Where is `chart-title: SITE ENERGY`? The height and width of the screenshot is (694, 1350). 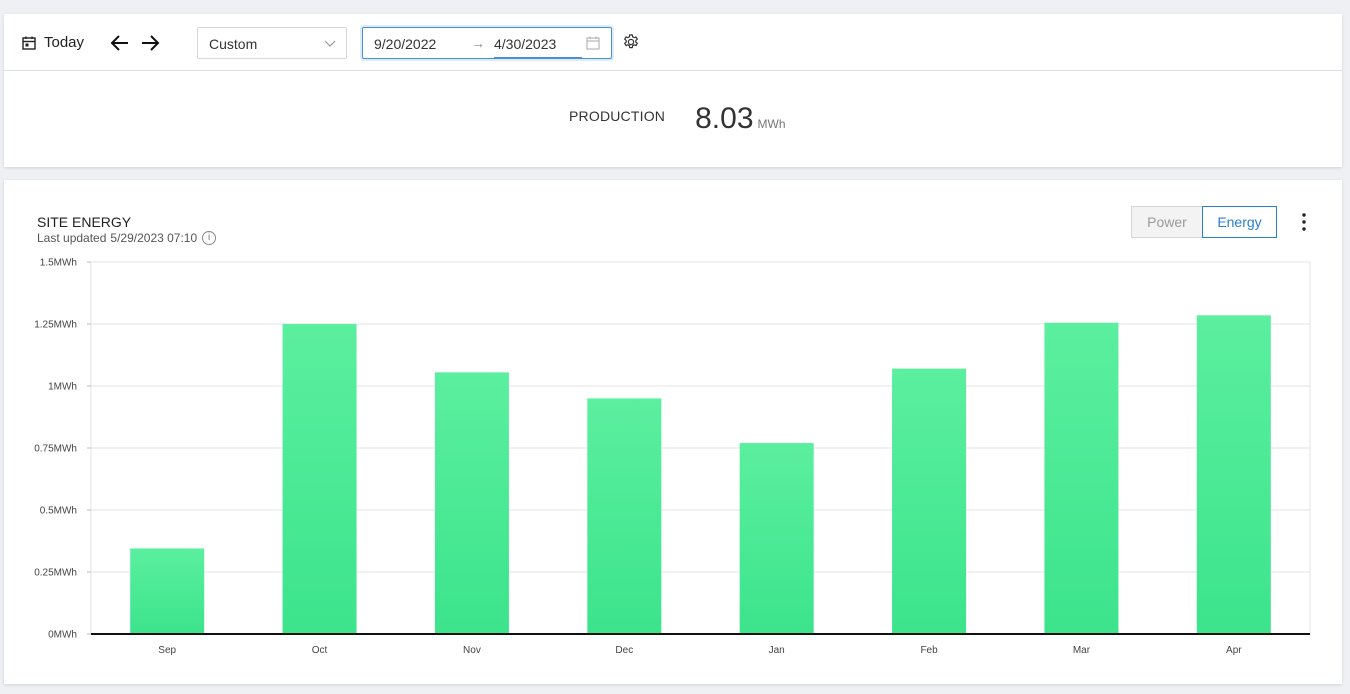
chart-title: SITE ENERGY is located at coordinates (84, 222).